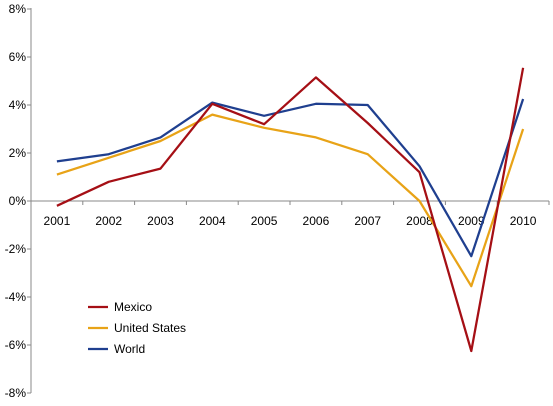 The width and height of the screenshot is (553, 406). What do you see at coordinates (18, 153) in the screenshot?
I see `y-tick-label: 2%` at bounding box center [18, 153].